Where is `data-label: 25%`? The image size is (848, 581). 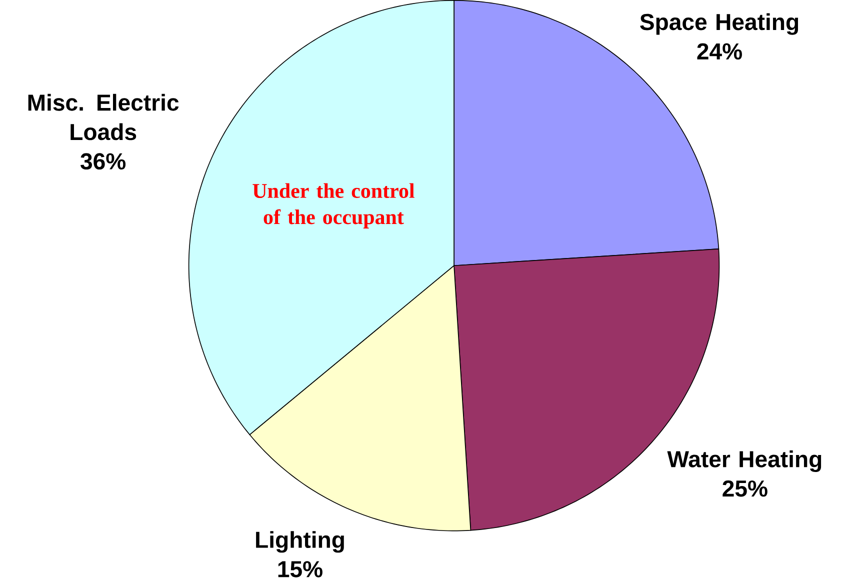 data-label: 25% is located at coordinates (745, 488).